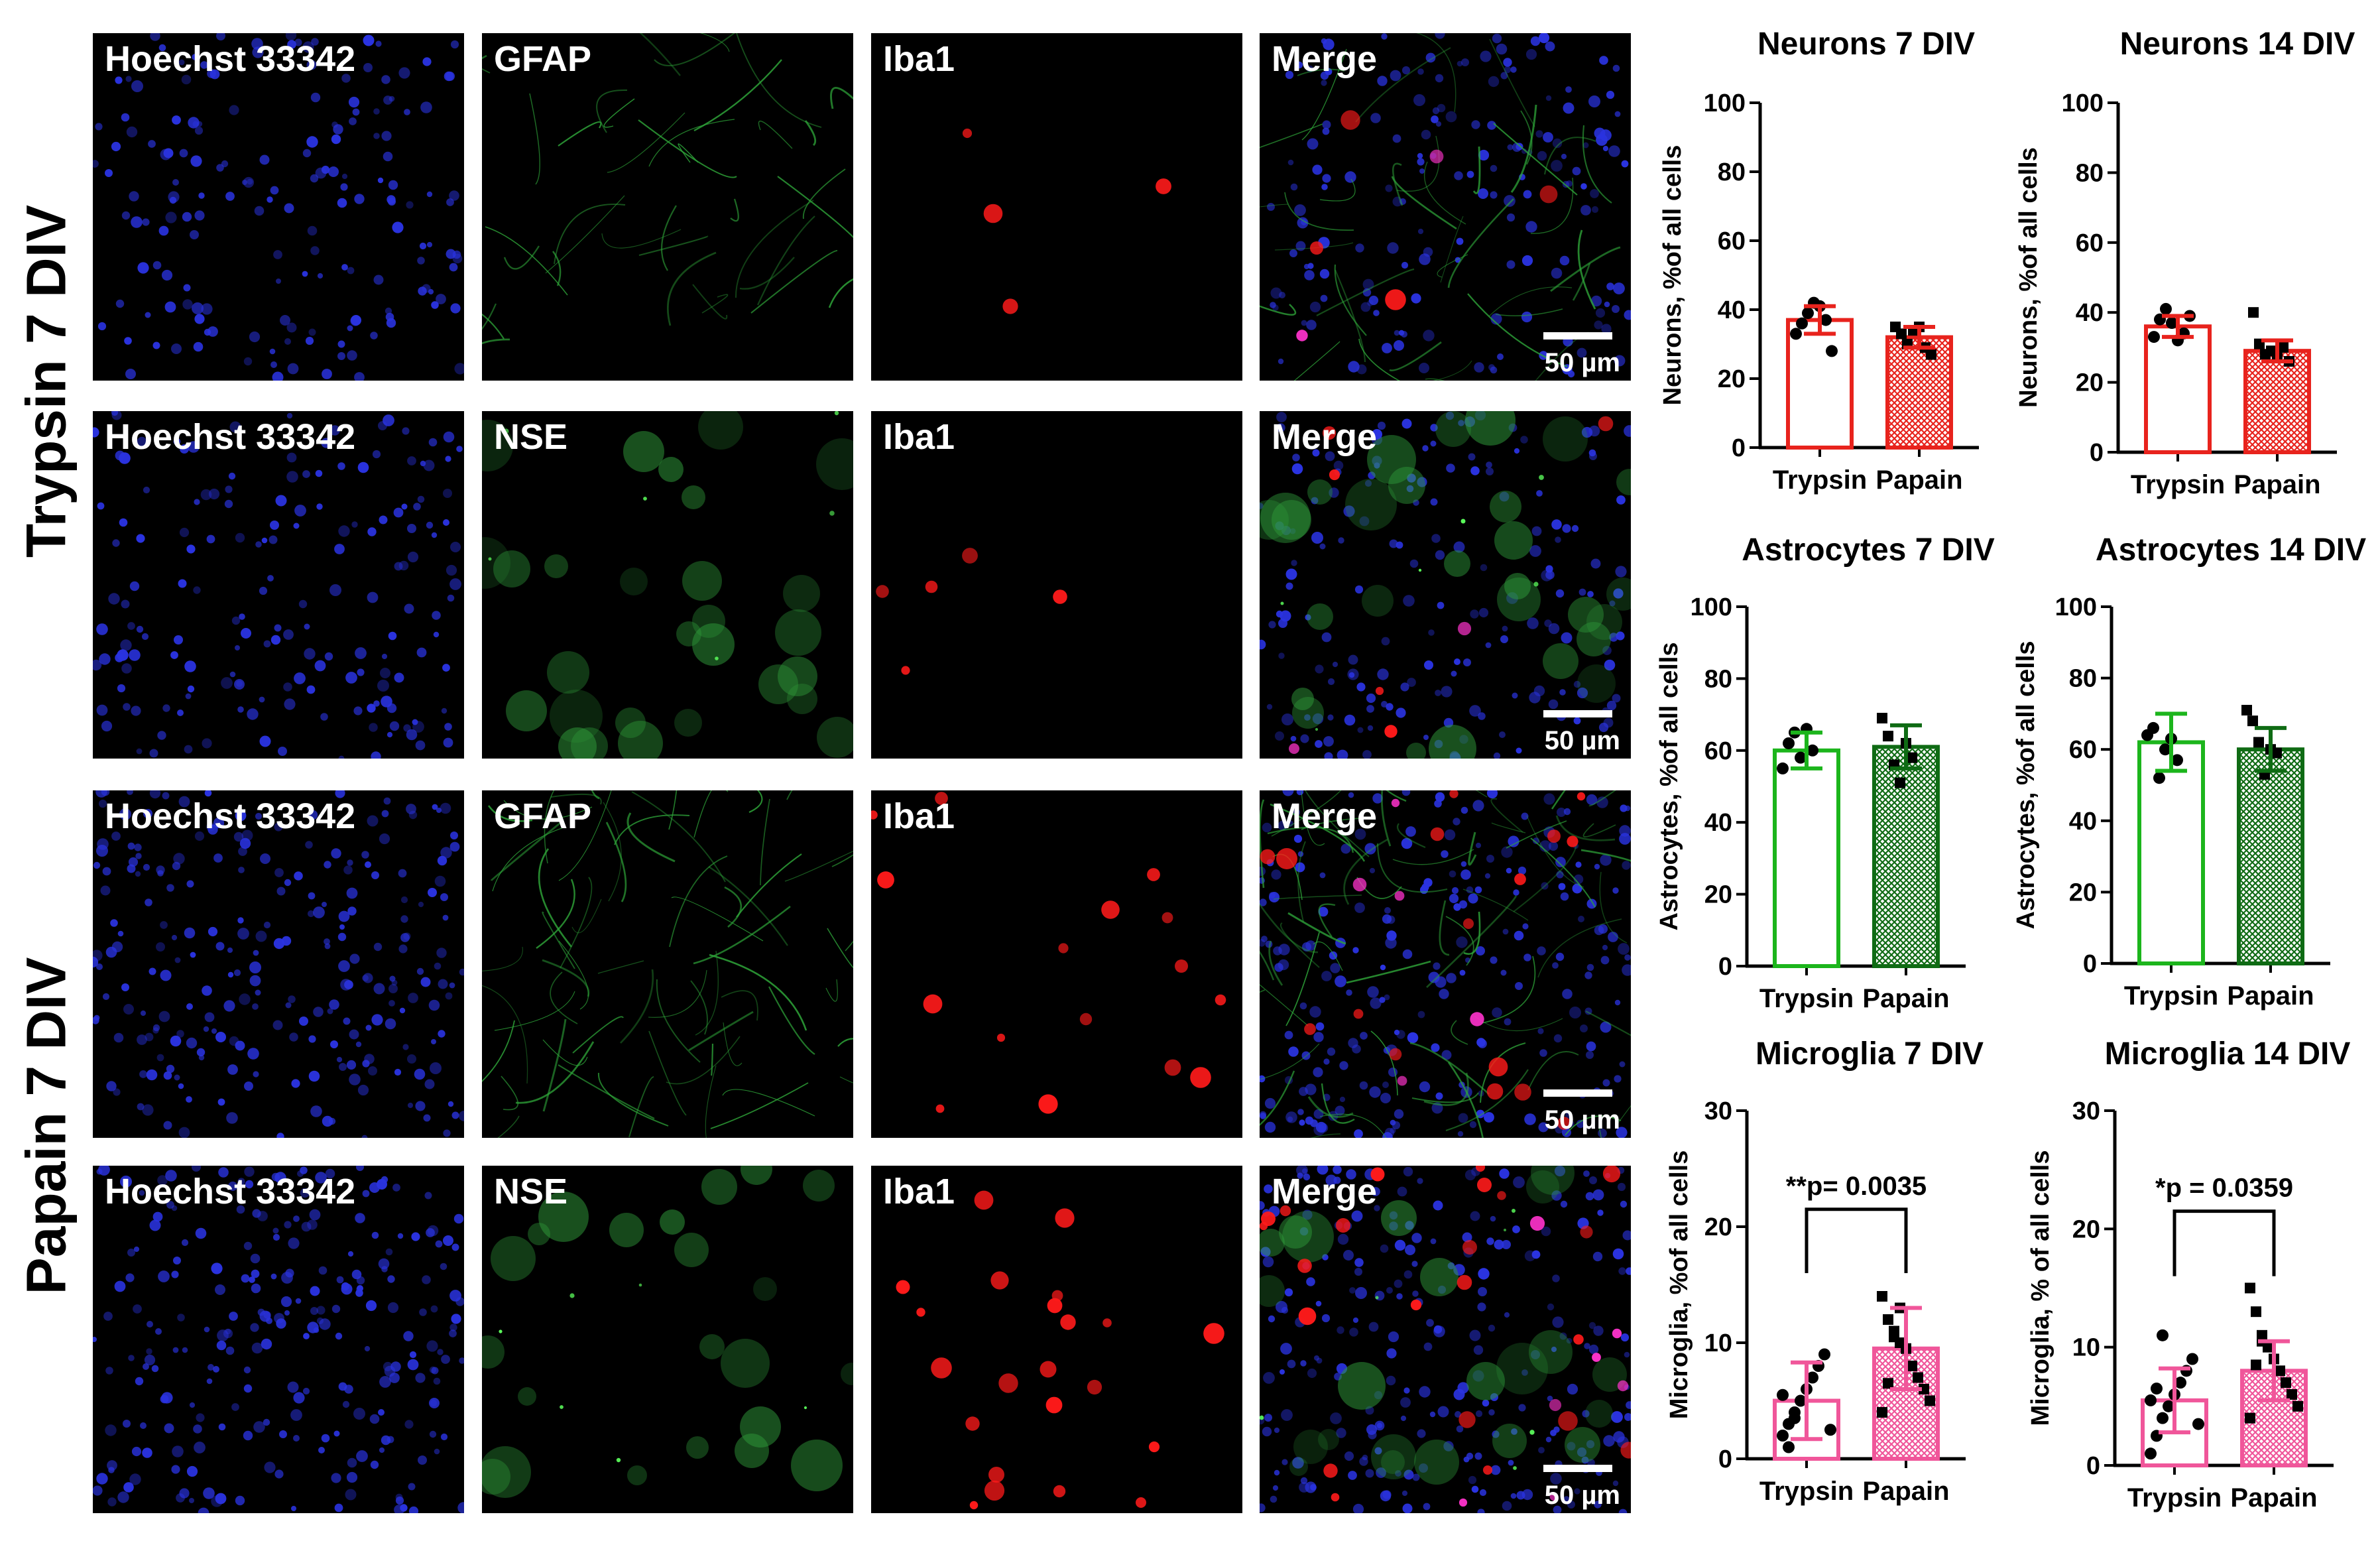 This screenshot has height=1541, width=2380. I want to click on chart-title: Astrocytes 7 DIV, so click(1868, 550).